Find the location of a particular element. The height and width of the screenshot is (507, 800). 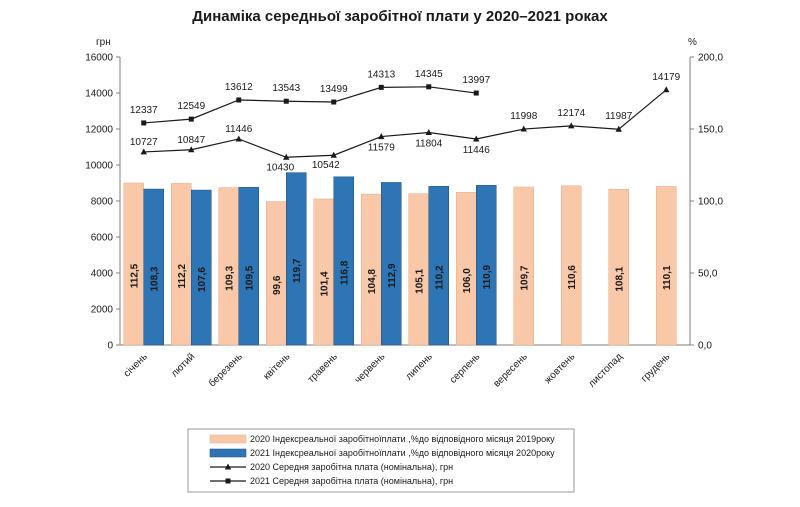

category-label: серпень is located at coordinates (465, 368).